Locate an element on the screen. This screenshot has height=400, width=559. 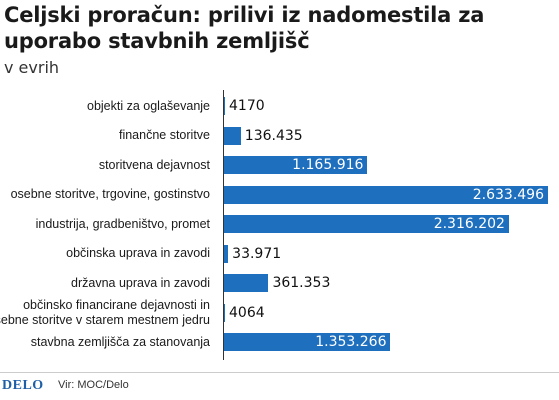
data-label: 33.971 is located at coordinates (257, 253).